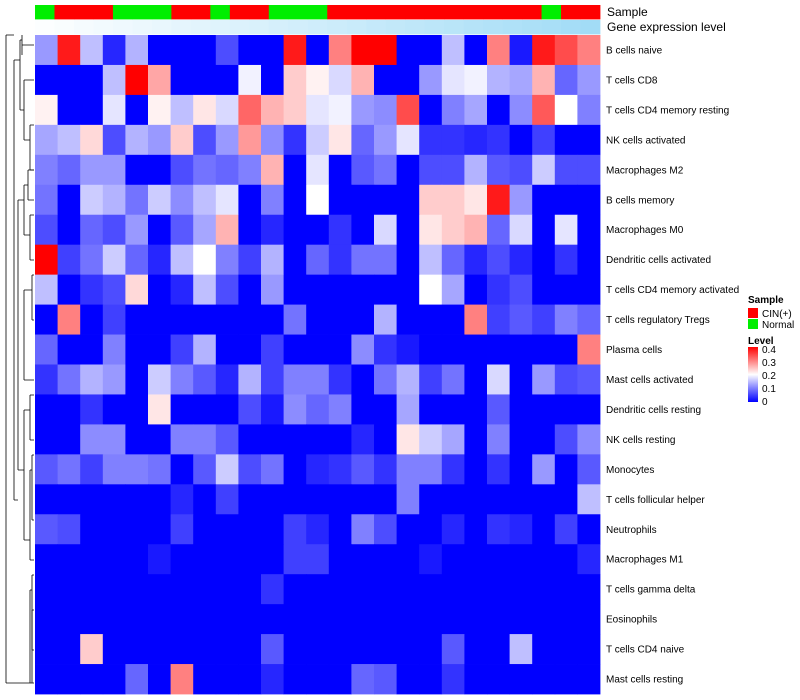 The width and height of the screenshot is (800, 700). I want to click on legend-swatch-cin, so click(753, 313).